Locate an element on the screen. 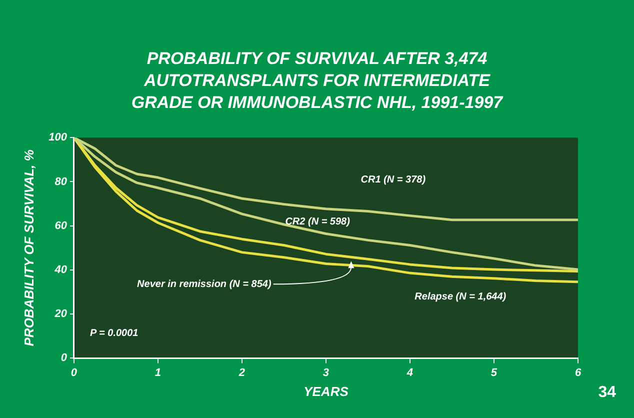 This screenshot has height=418, width=634. y-axis-title: PROBABILITY OF SURVIVAL, % is located at coordinates (28, 247).